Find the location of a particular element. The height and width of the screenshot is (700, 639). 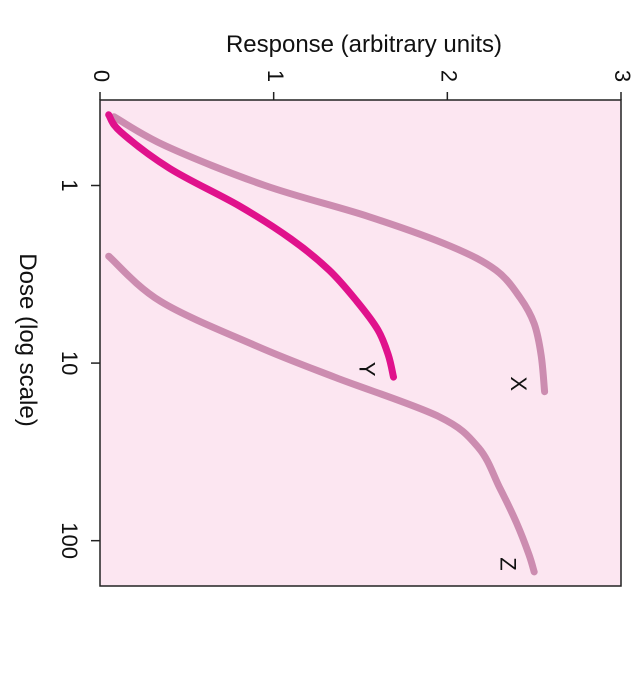

series-label-y: Y is located at coordinates (367, 369).